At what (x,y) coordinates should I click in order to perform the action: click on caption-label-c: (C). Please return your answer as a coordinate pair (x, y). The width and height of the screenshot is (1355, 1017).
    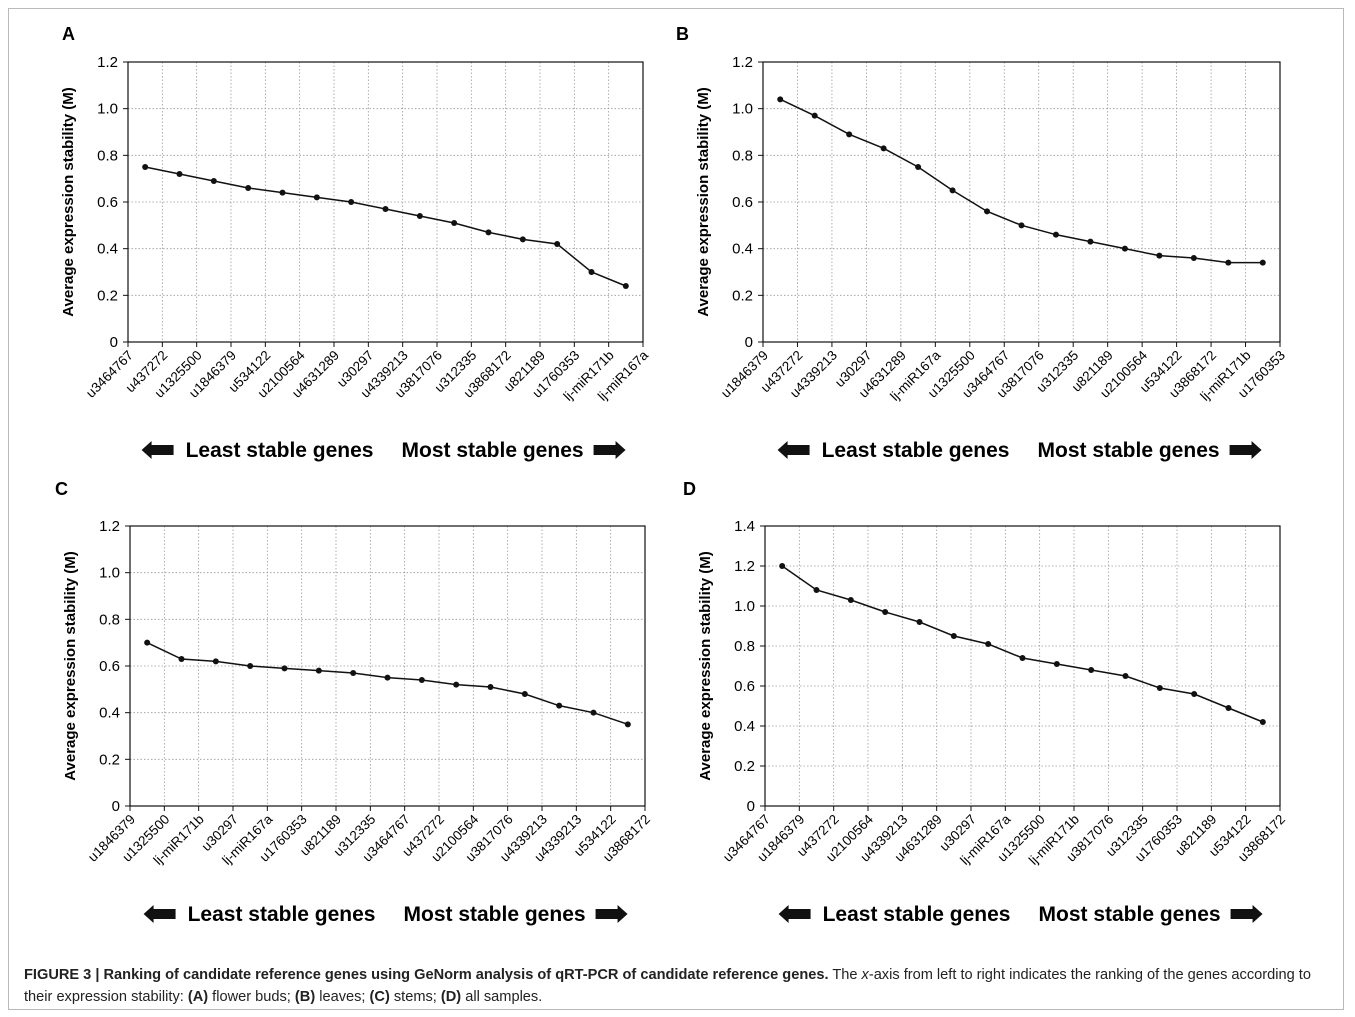
    Looking at the image, I should click on (379, 997).